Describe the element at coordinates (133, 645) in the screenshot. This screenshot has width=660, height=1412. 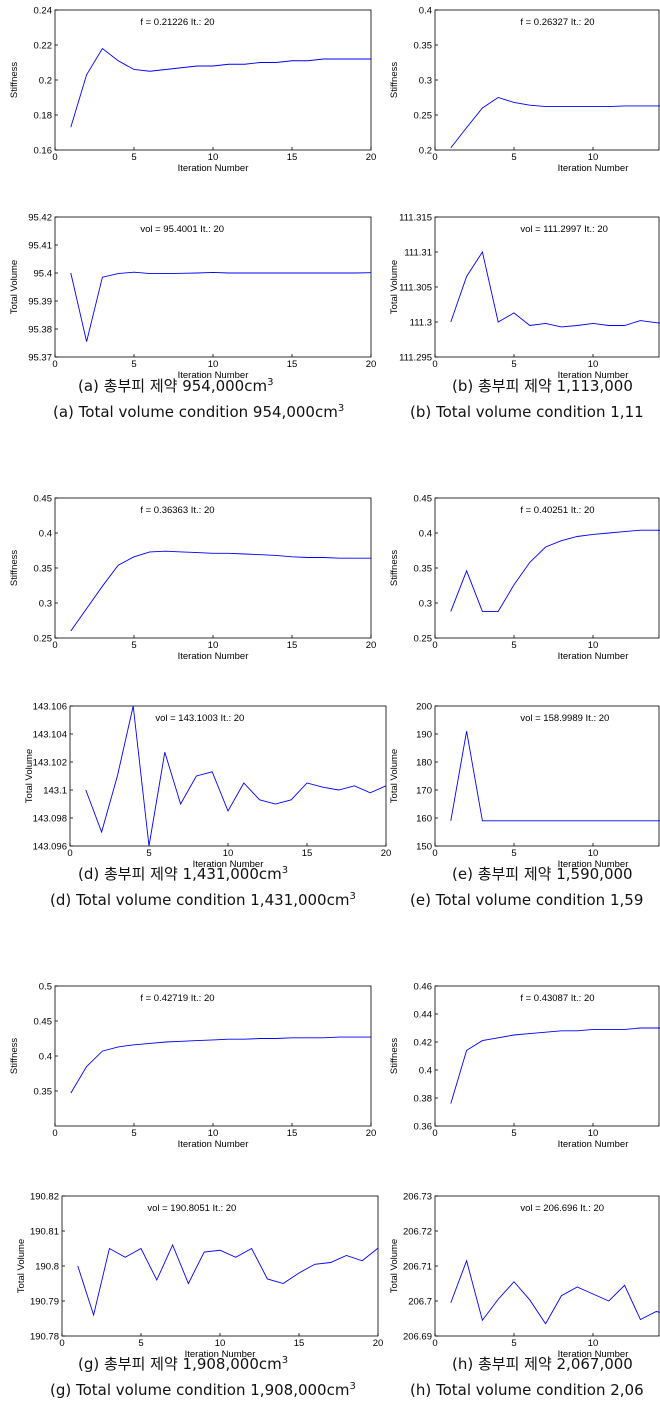
I see `d-stiffness-xtick-label-1: 5` at that location.